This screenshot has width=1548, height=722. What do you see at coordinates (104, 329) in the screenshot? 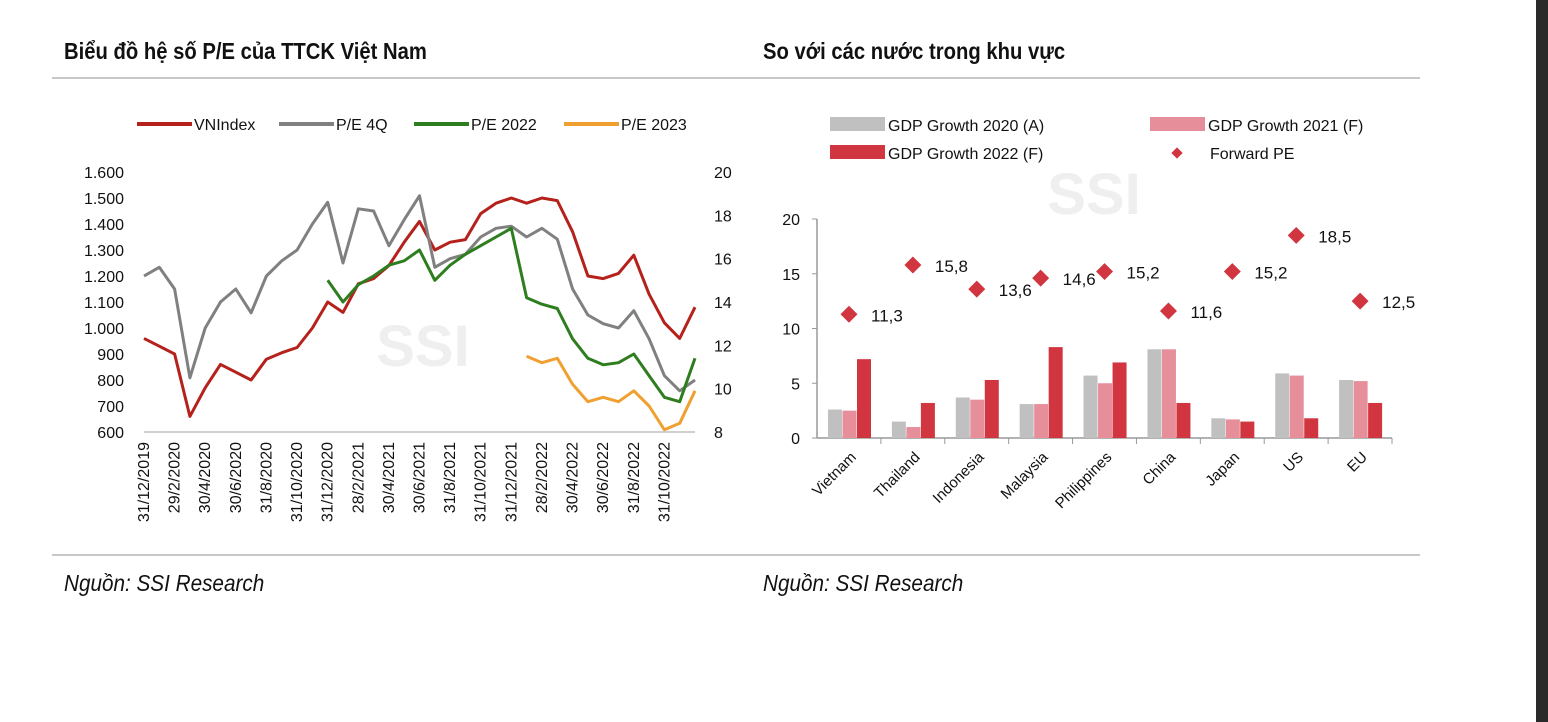
I see `left-axis-tick: 1.000` at bounding box center [104, 329].